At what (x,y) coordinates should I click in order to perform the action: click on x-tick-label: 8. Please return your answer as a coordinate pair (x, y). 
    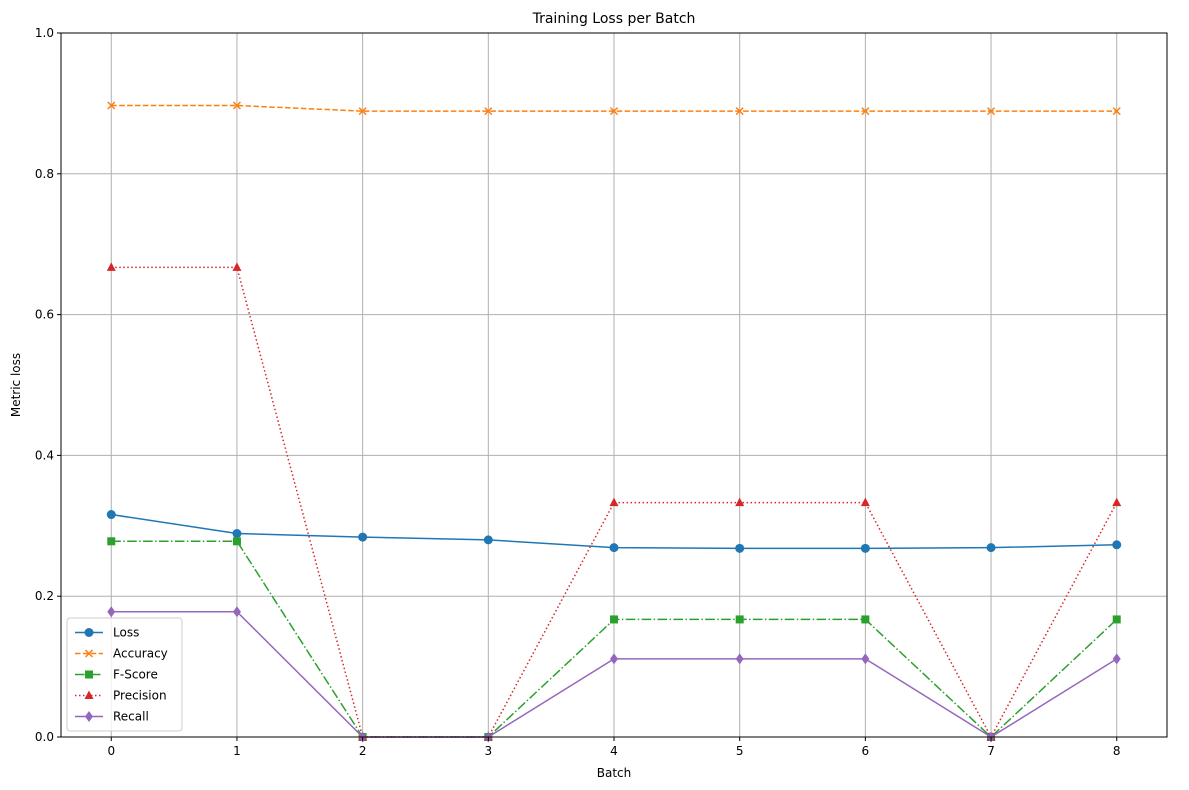
    Looking at the image, I should click on (1117, 751).